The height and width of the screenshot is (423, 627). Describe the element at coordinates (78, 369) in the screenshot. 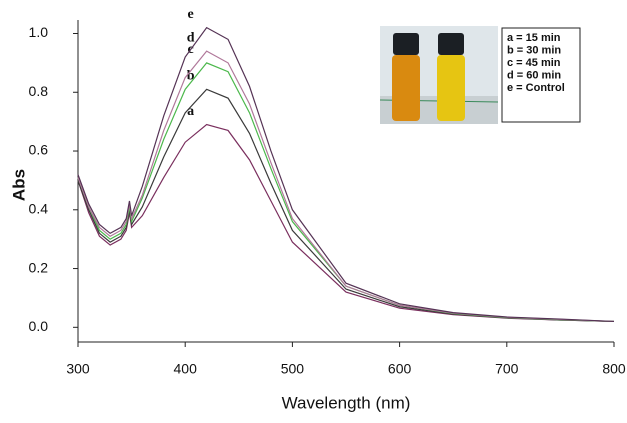

I see `x-tick-label: 300` at that location.